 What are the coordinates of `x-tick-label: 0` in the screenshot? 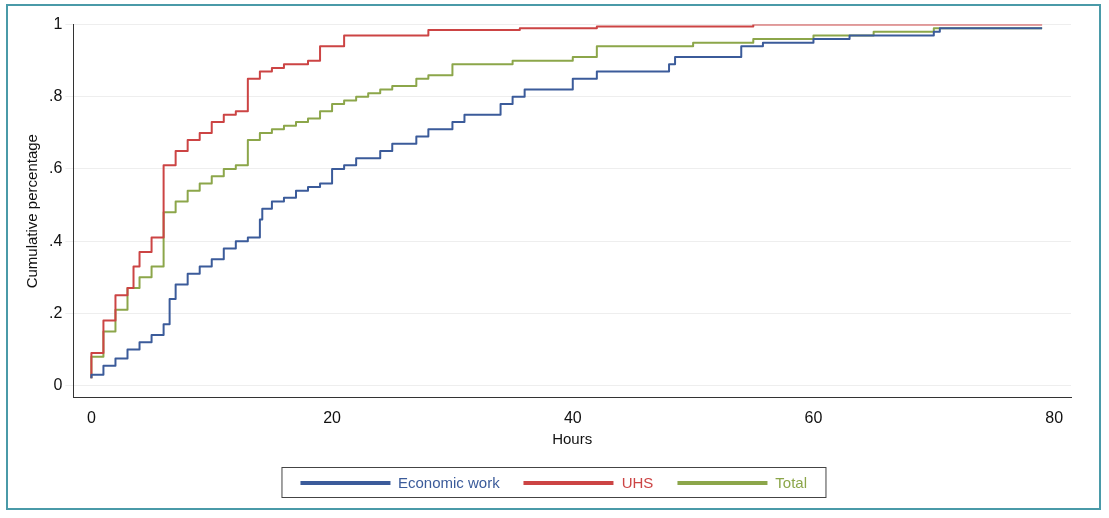 It's located at (91, 417).